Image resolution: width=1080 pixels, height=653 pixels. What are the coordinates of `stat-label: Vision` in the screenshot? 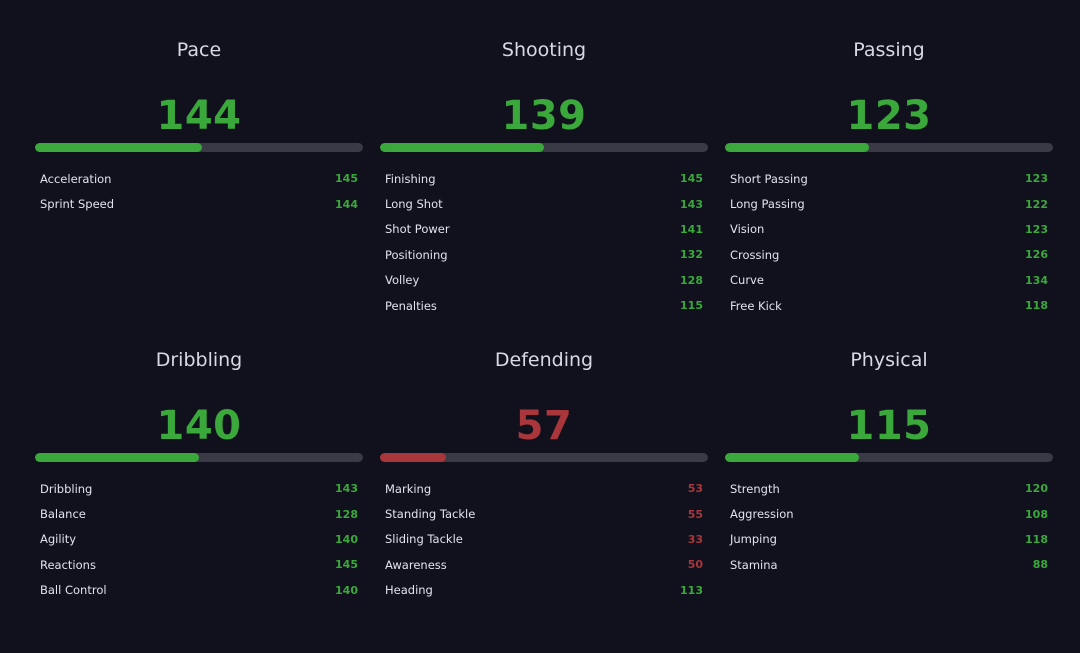 It's located at (747, 229).